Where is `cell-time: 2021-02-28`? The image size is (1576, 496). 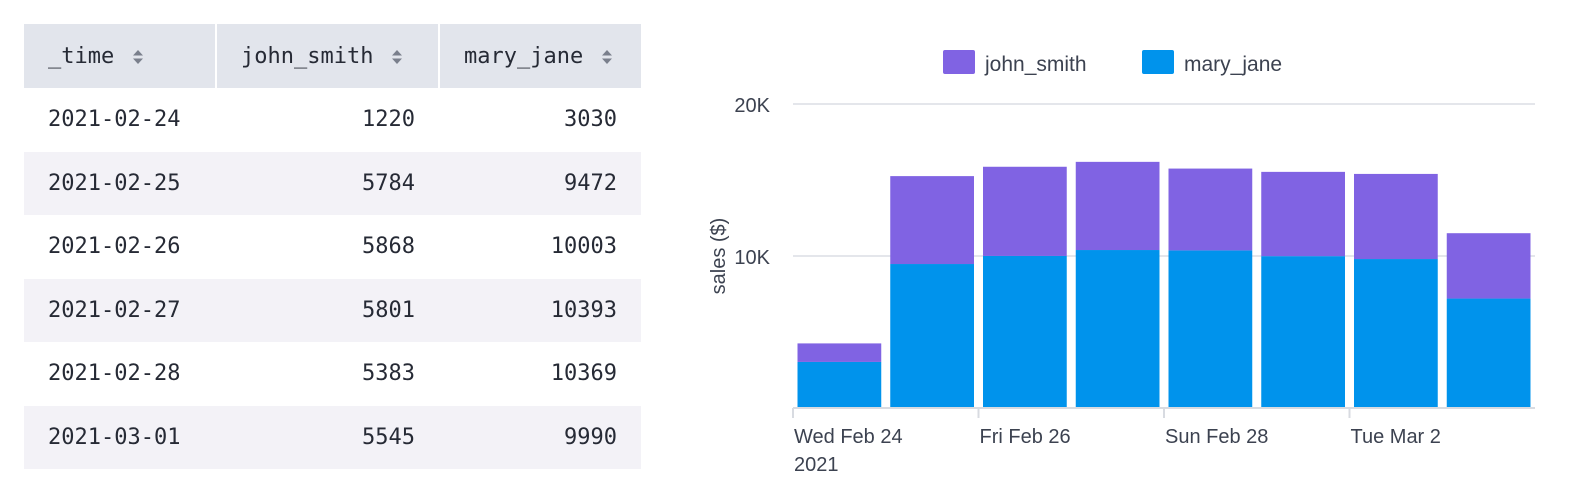
cell-time: 2021-02-28 is located at coordinates (114, 374).